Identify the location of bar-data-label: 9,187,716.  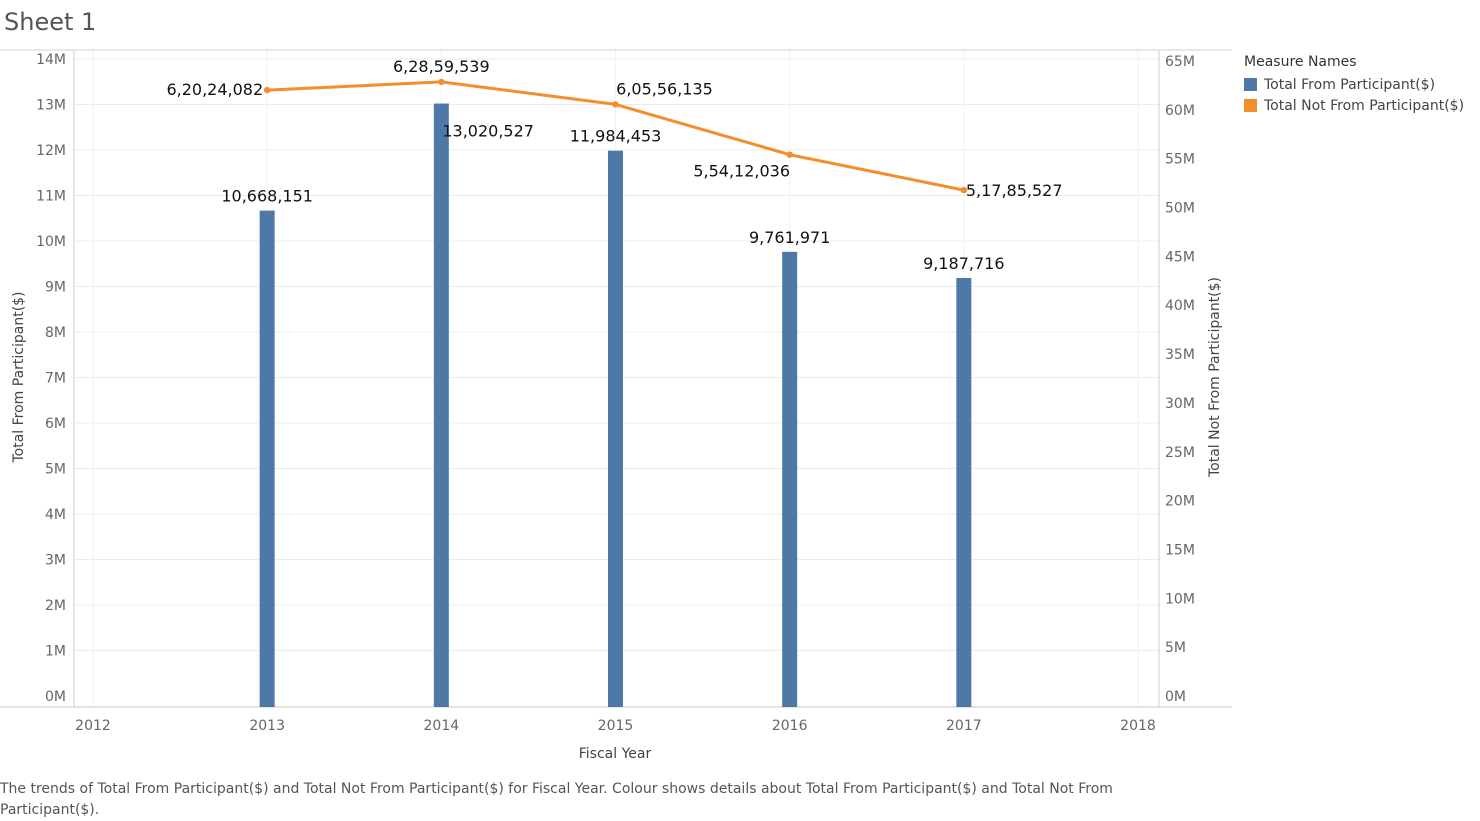
(963, 263).